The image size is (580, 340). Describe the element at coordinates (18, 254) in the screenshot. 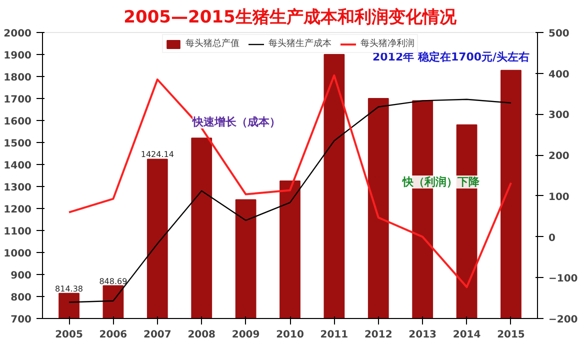

I see `y-tick-label: 1000` at that location.